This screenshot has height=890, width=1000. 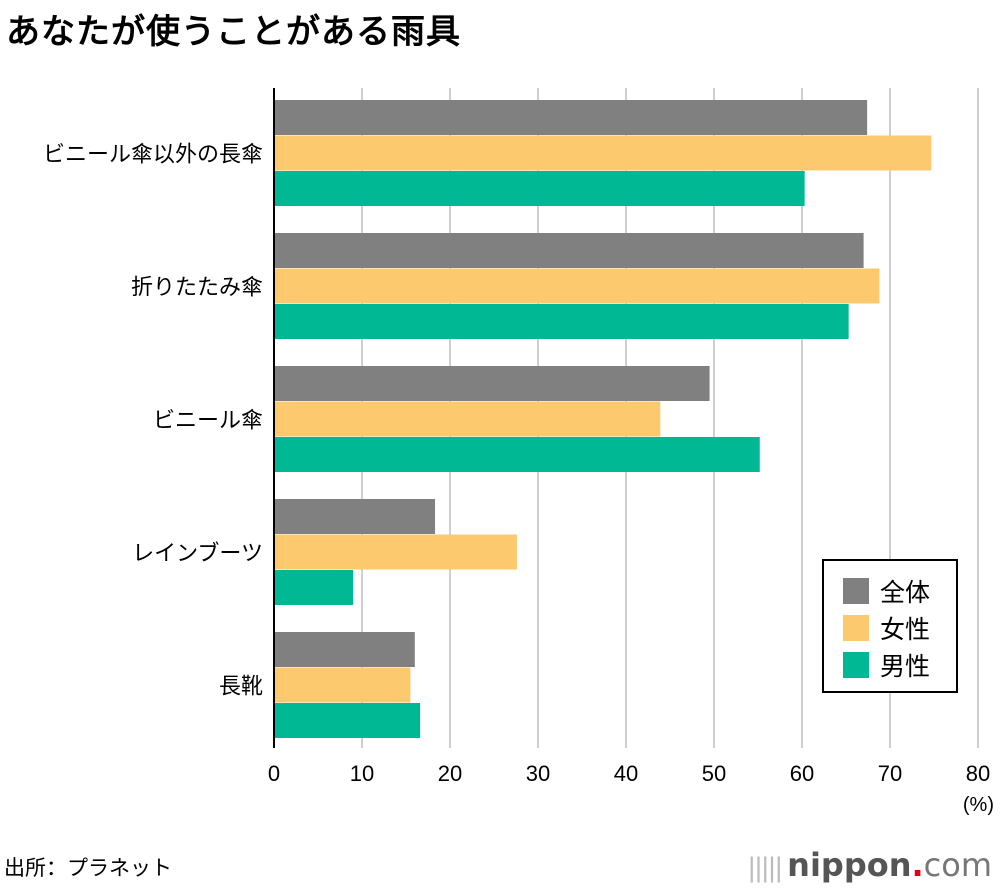 I want to click on x-tick-label: 0, so click(x=274, y=773).